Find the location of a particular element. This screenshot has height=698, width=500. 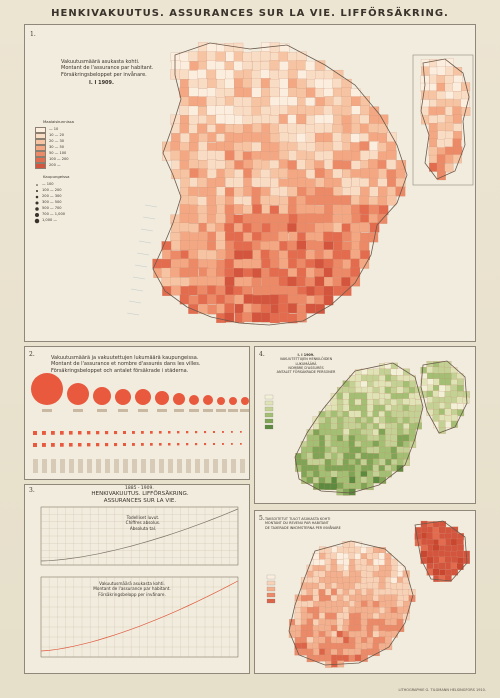

legend-swatch is located at coordinates (271, 583).